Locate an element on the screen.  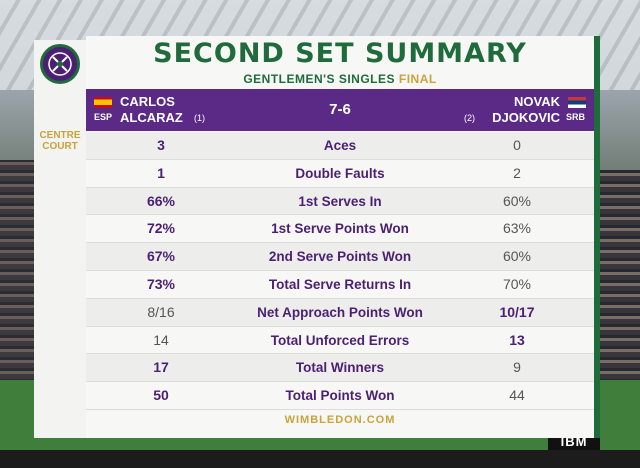
stat-label: Double Faults is located at coordinates (340, 173).